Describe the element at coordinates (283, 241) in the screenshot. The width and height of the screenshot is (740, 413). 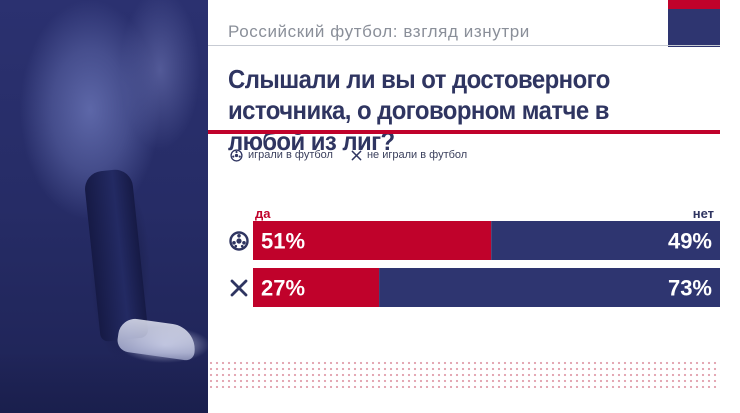
I see `value-label-yes-0: 51%` at that location.